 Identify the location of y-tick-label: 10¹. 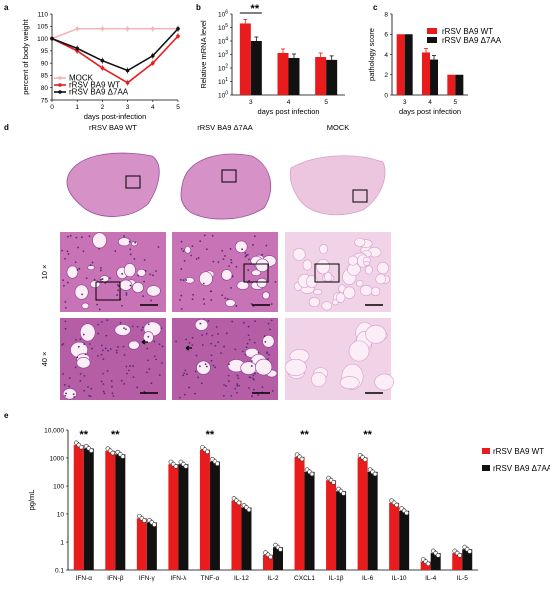
(223, 81).